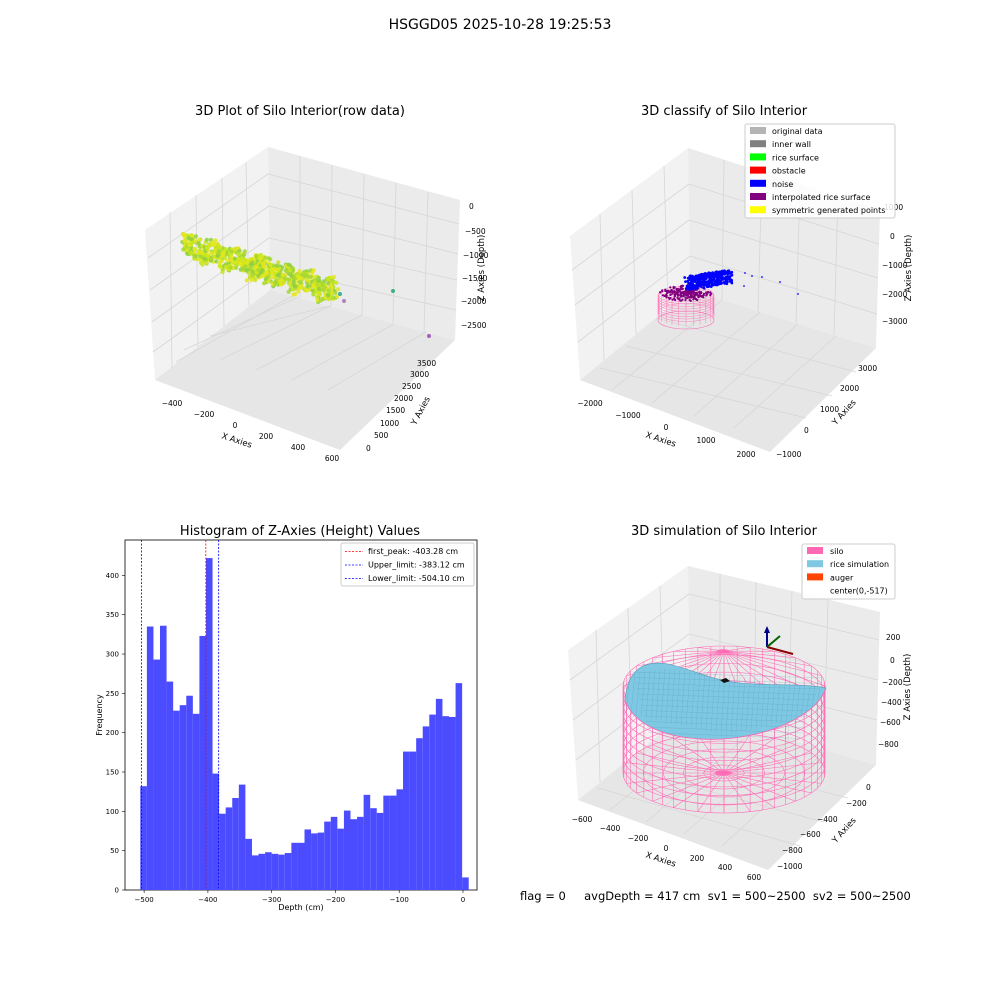  Describe the element at coordinates (789, 171) in the screenshot. I see `legend-label: obstacle` at that location.